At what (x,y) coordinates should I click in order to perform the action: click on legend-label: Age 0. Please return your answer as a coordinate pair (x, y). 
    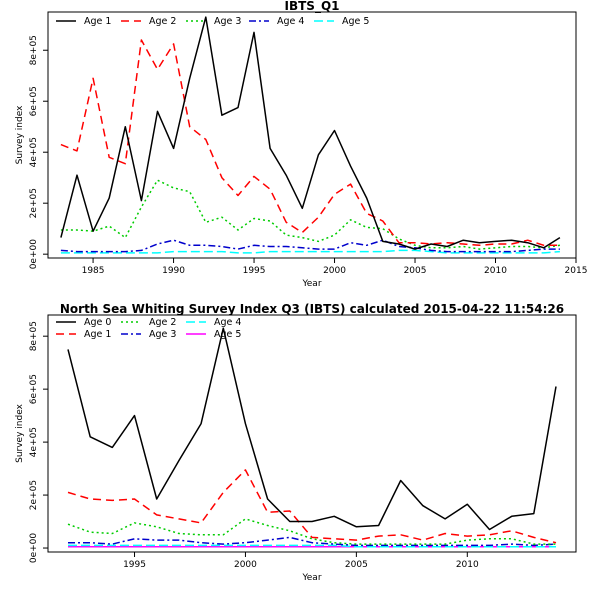
    Looking at the image, I should click on (97, 322).